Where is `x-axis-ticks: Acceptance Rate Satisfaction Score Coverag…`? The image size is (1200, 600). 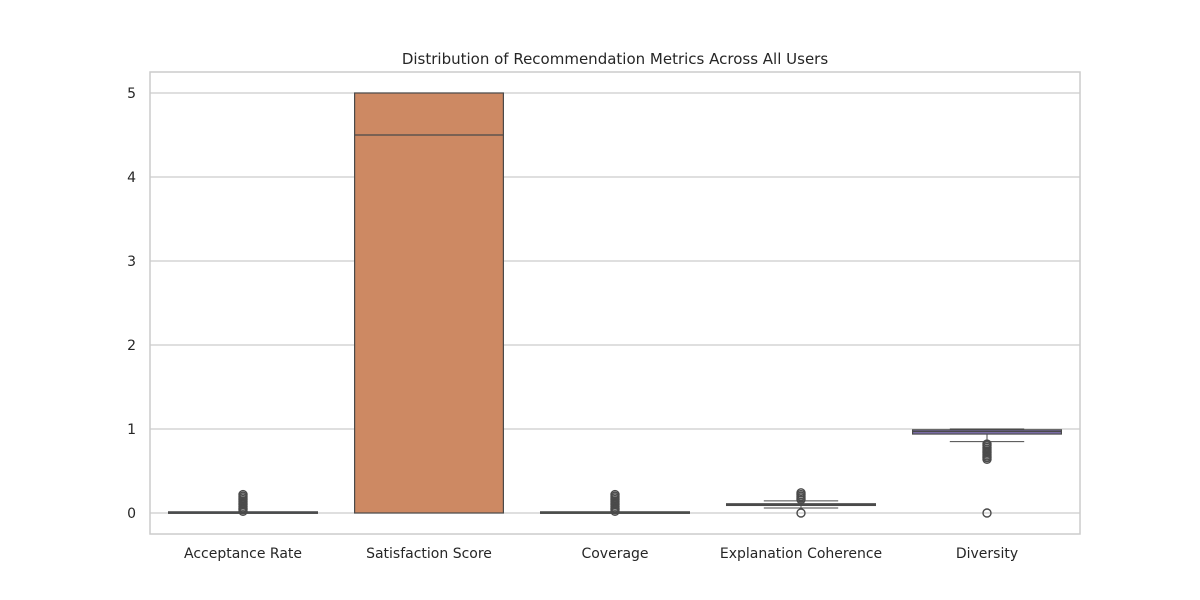 x-axis-ticks: Acceptance Rate Satisfaction Score Coverag… is located at coordinates (601, 554).